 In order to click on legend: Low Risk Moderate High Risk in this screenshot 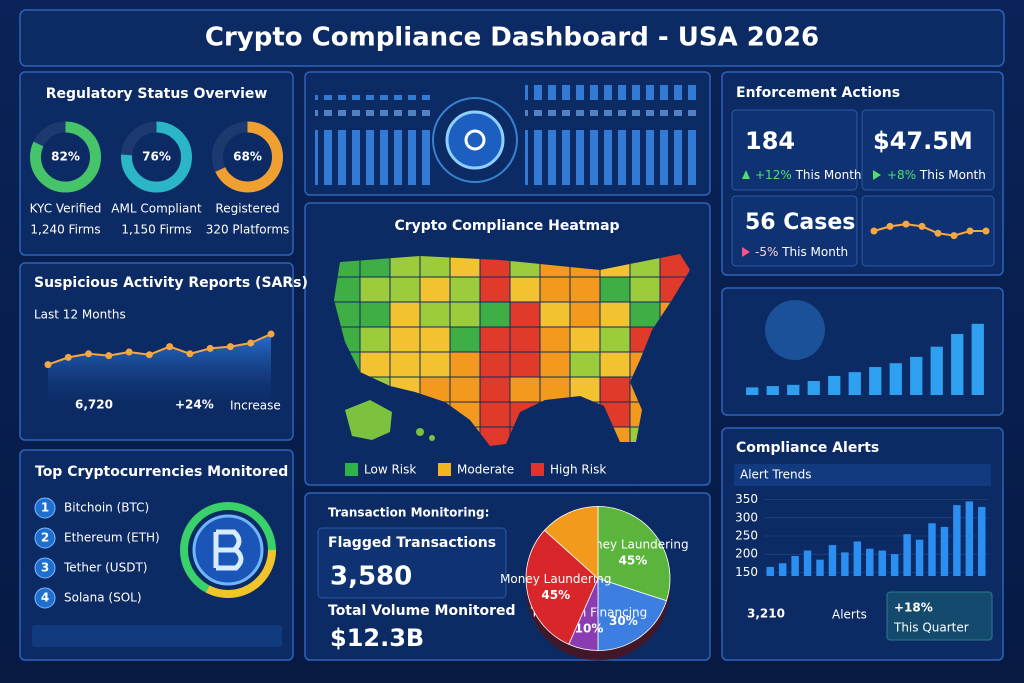, I will do `click(475, 470)`.